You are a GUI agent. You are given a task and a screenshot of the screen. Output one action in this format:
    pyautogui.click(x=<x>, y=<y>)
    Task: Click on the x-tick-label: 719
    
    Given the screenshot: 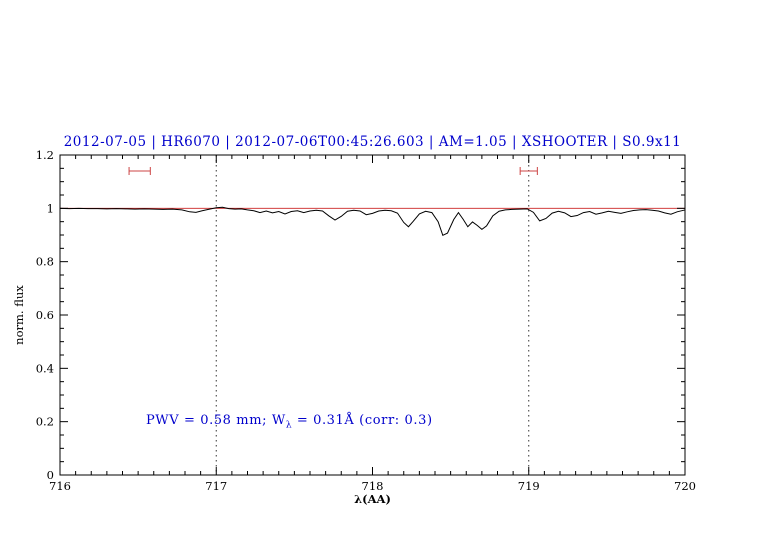 What is the action you would take?
    pyautogui.click(x=529, y=486)
    